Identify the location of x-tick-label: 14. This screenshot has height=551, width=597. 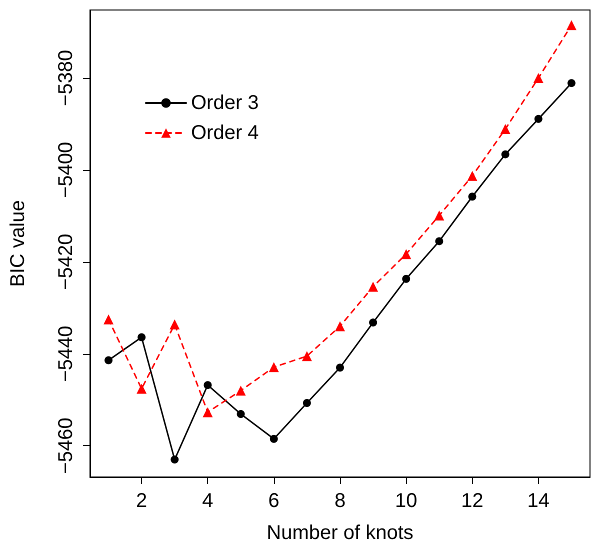
(538, 501).